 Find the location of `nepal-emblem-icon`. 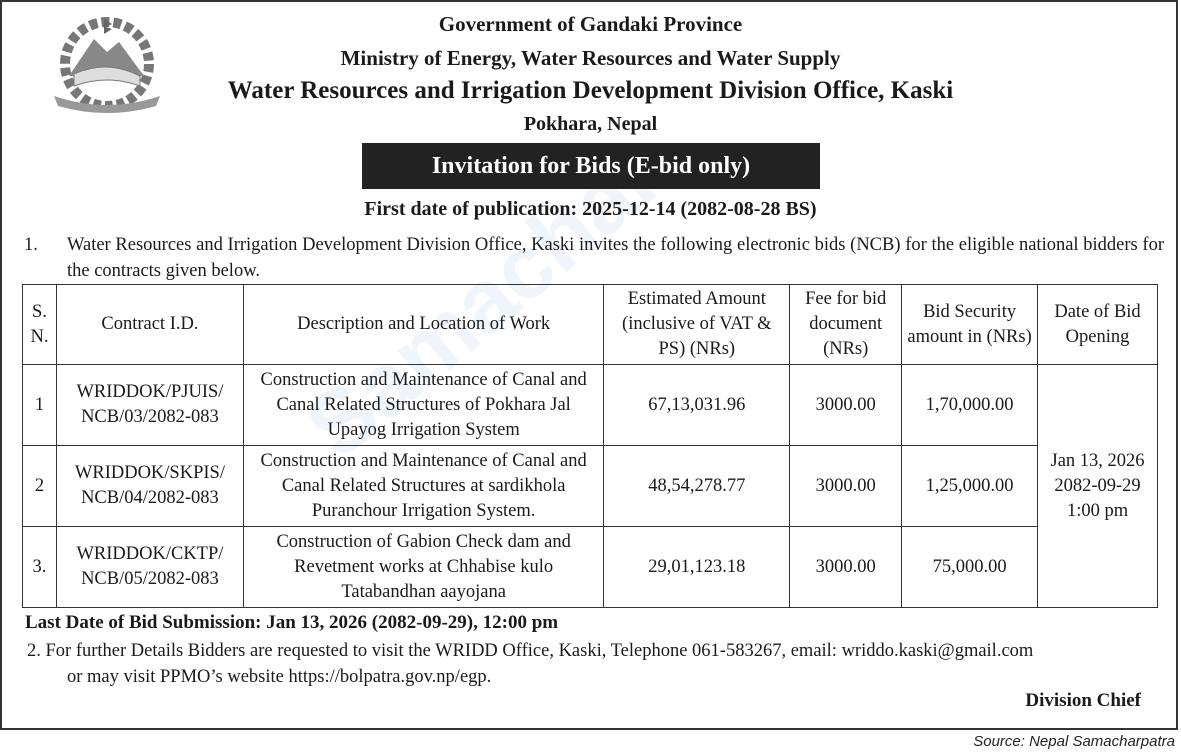

nepal-emblem-icon is located at coordinates (107, 65).